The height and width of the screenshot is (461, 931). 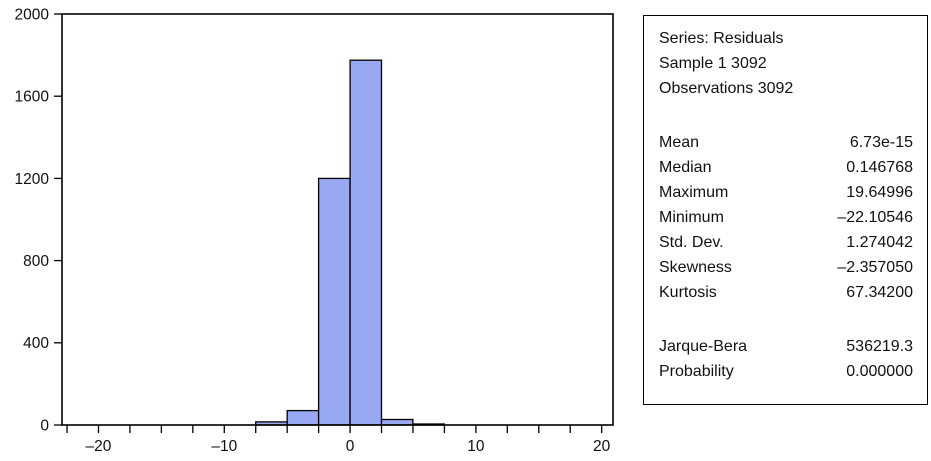 I want to click on stat-value: 19.64996, so click(x=879, y=192).